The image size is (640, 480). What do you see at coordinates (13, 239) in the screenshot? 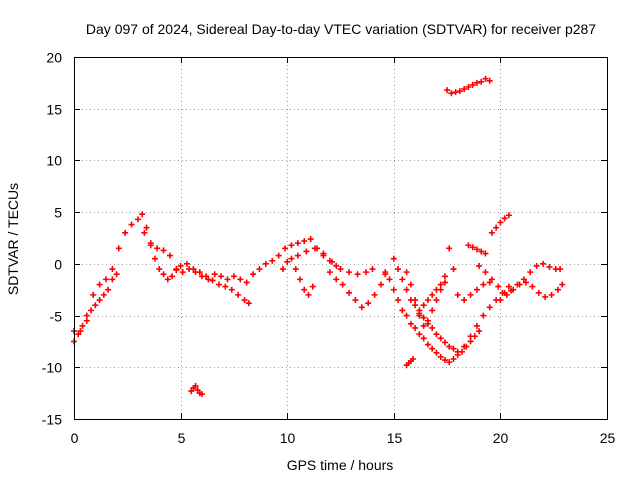
I see `y-axis-label: SDTVAR / TECUs` at bounding box center [13, 239].